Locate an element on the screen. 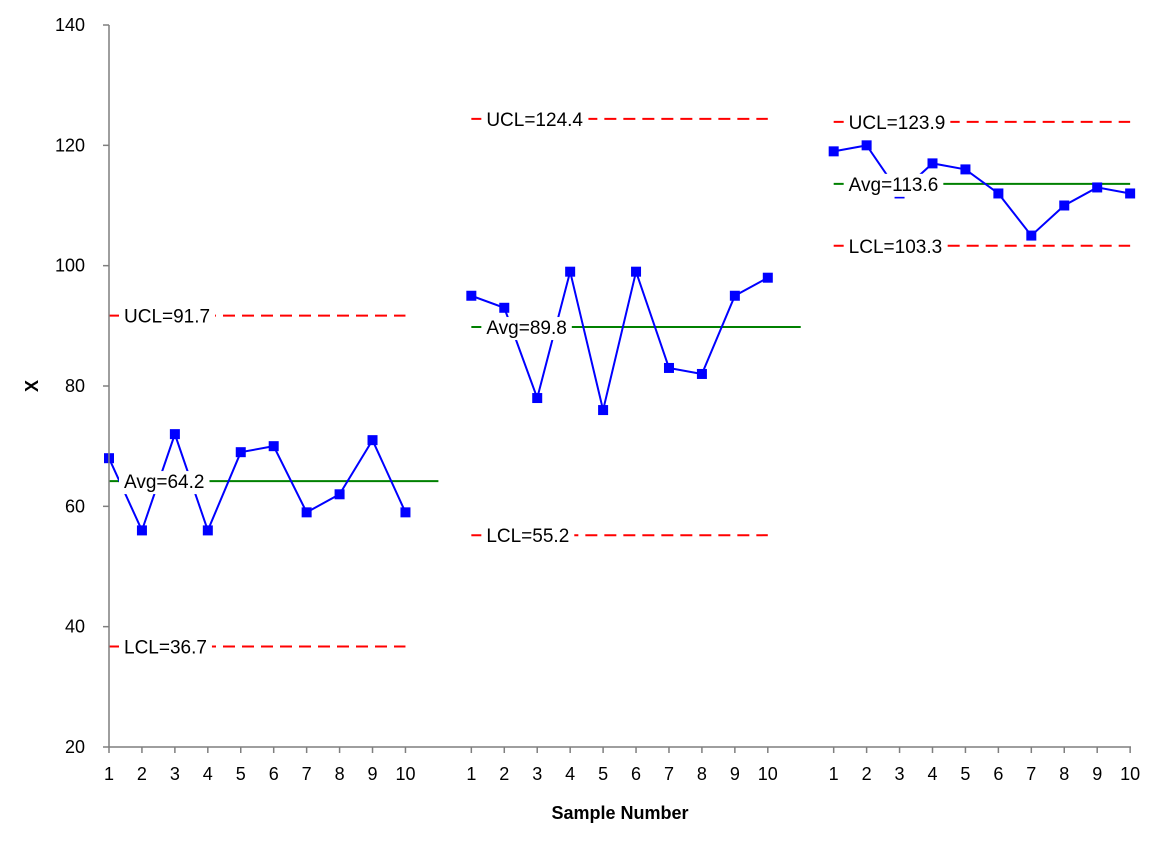 This screenshot has height=849, width=1159. avg-label: Avg=89.8 is located at coordinates (526, 328).